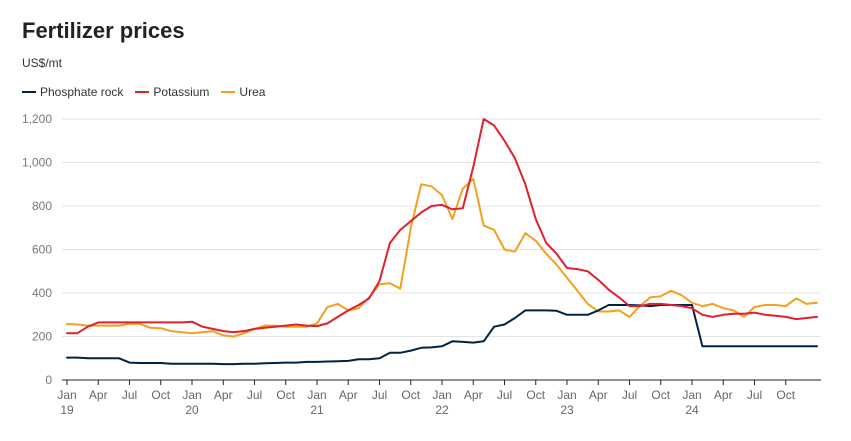 The image size is (851, 441). What do you see at coordinates (29, 92) in the screenshot?
I see `legend-swatch-phosphate-rock` at bounding box center [29, 92].